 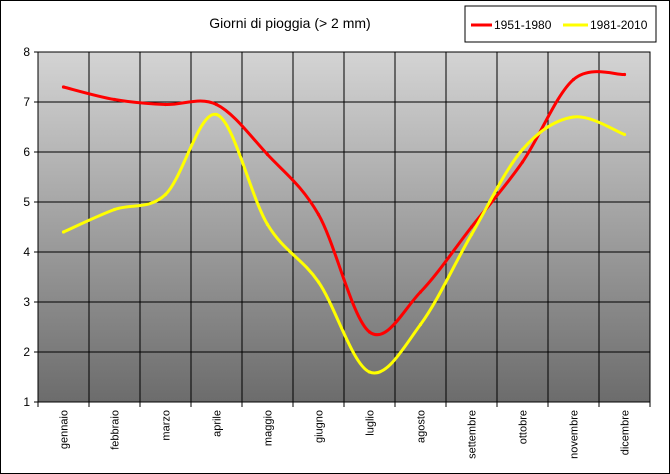 I want to click on data-point-1981-2010-dicembre, so click(x=624, y=134).